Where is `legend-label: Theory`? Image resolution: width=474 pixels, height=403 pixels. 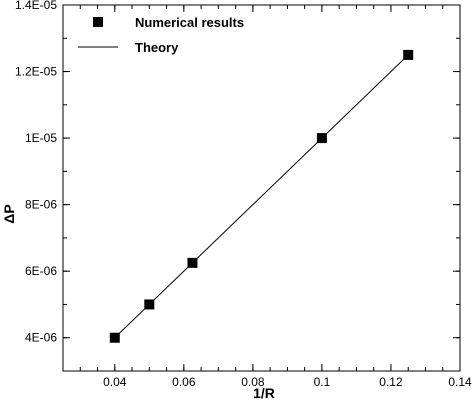
legend-label: Theory is located at coordinates (157, 47).